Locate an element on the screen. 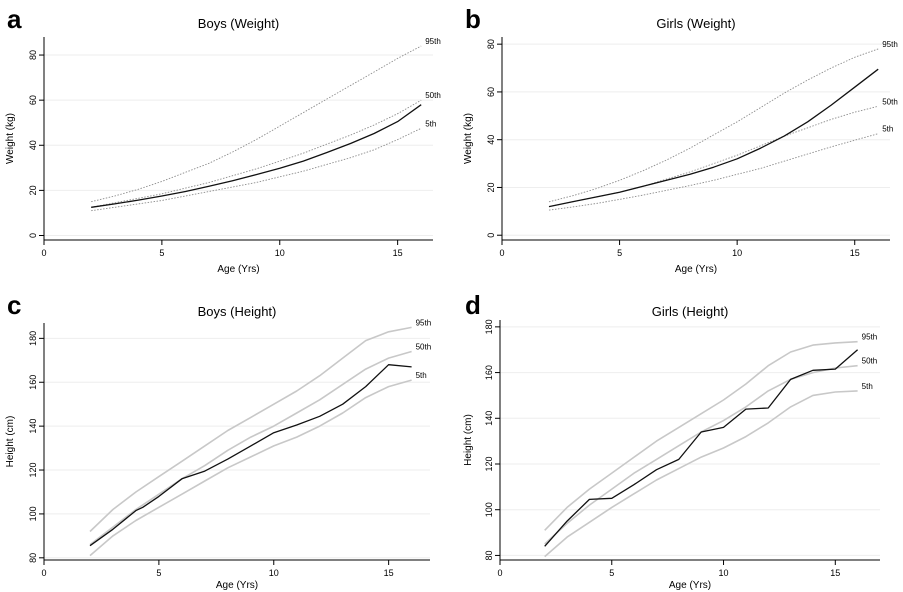 This screenshot has width=903, height=592. panel-letter-c: c is located at coordinates (14, 305).